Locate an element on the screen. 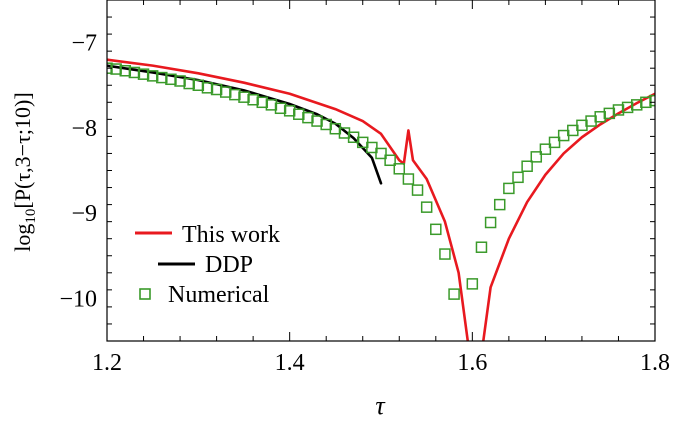 The width and height of the screenshot is (674, 426). x-tick-label: 1.6 is located at coordinates (472, 363).